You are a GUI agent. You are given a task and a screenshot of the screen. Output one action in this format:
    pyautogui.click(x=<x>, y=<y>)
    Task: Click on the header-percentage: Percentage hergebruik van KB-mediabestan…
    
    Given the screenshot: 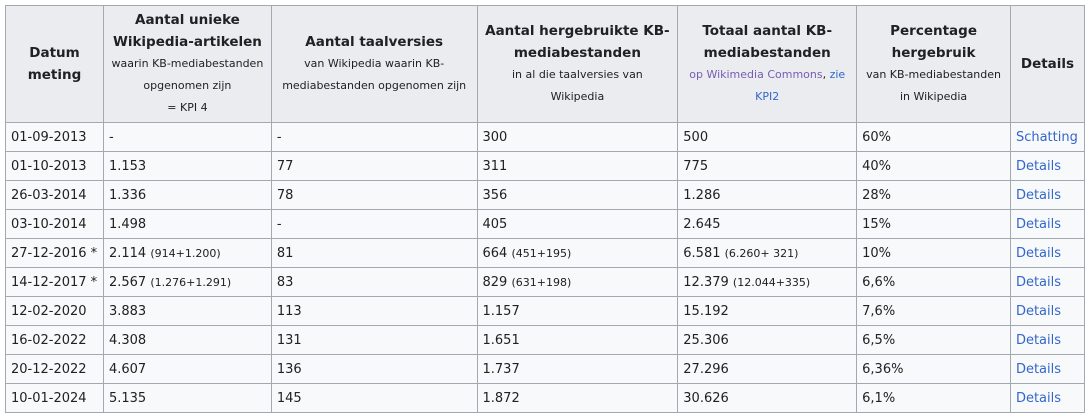 What is the action you would take?
    pyautogui.click(x=933, y=64)
    